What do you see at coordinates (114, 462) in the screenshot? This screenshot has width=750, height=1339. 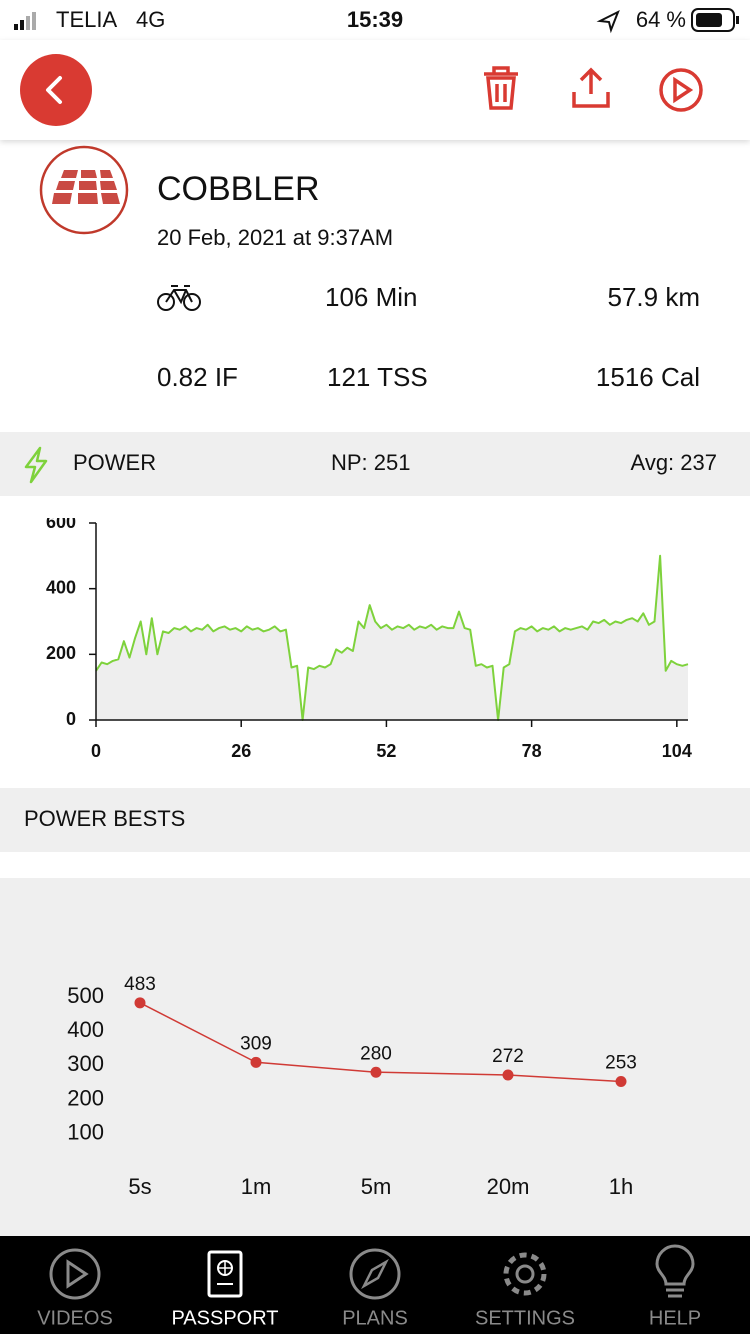 I see `power-title: POWER` at bounding box center [114, 462].